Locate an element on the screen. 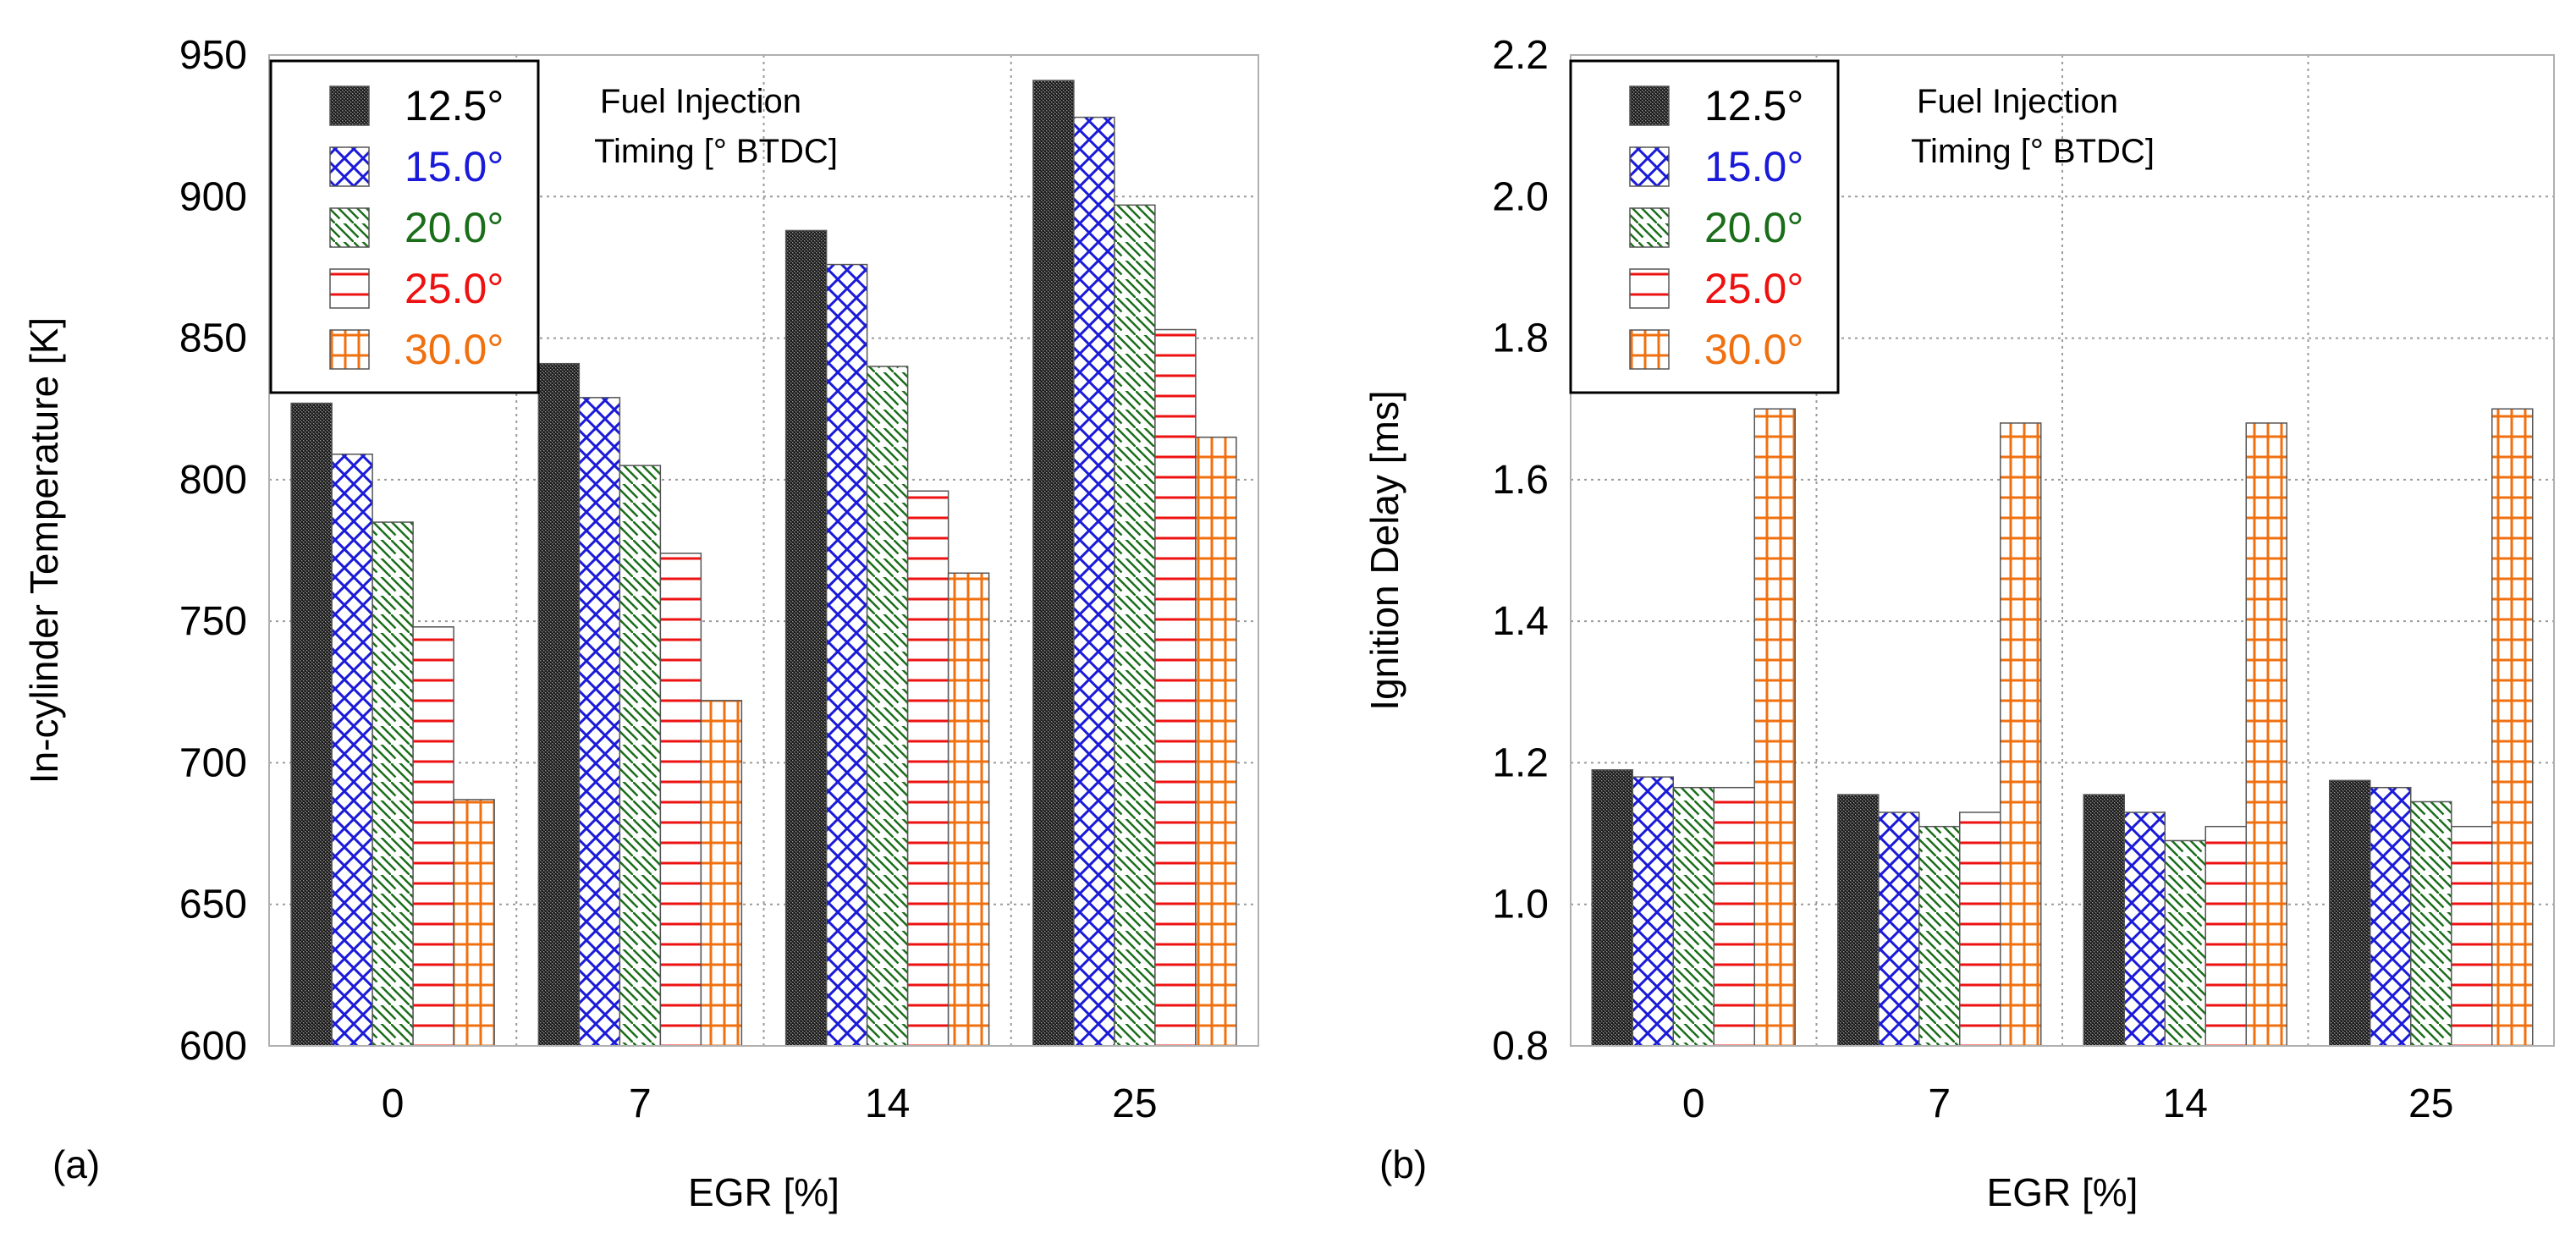 The height and width of the screenshot is (1249, 2576). y-axis-label: In-cylinder Temperature [K] is located at coordinates (44, 550).